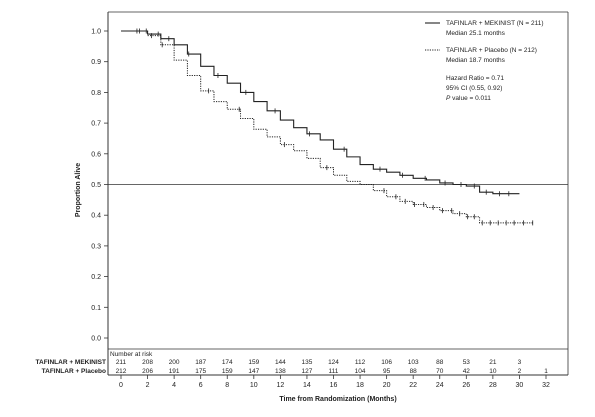  I want to click on risk-count: 174, so click(227, 362).